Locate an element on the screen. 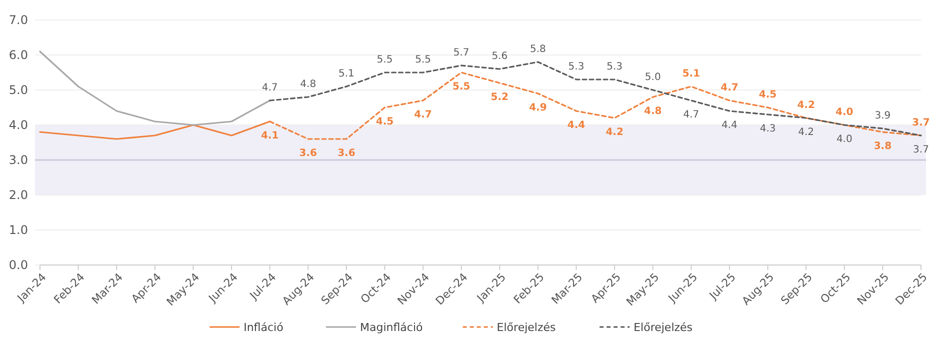 This screenshot has width=946, height=345. data-label: 4.9 is located at coordinates (538, 108).